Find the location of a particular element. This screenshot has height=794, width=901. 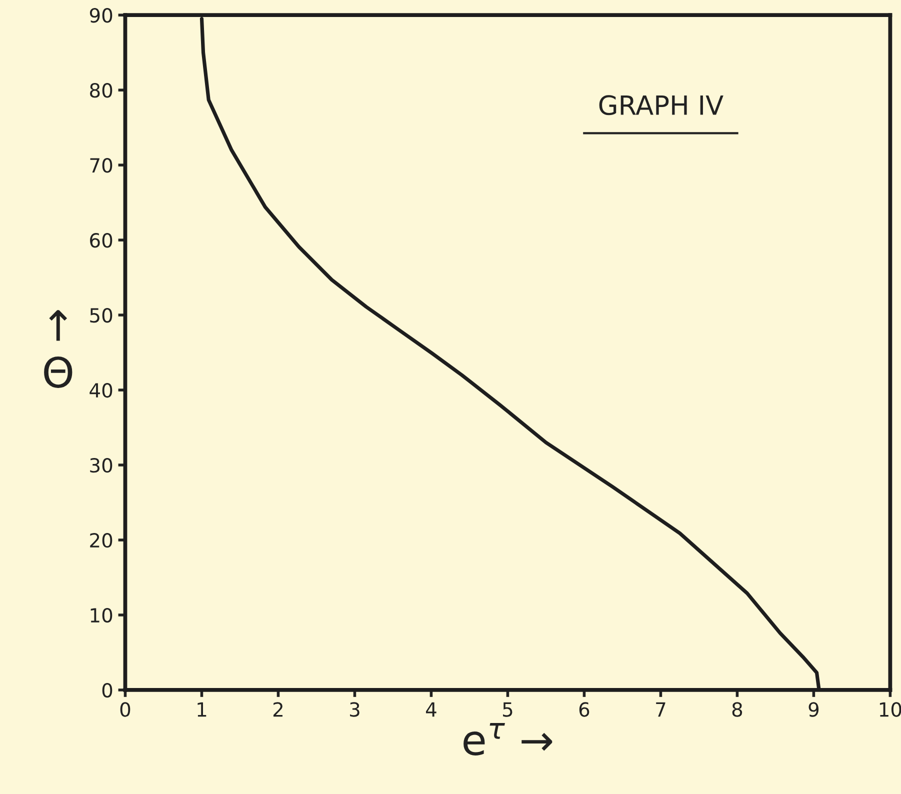

y-axis-title: ↑ Θ is located at coordinates (58, 349).